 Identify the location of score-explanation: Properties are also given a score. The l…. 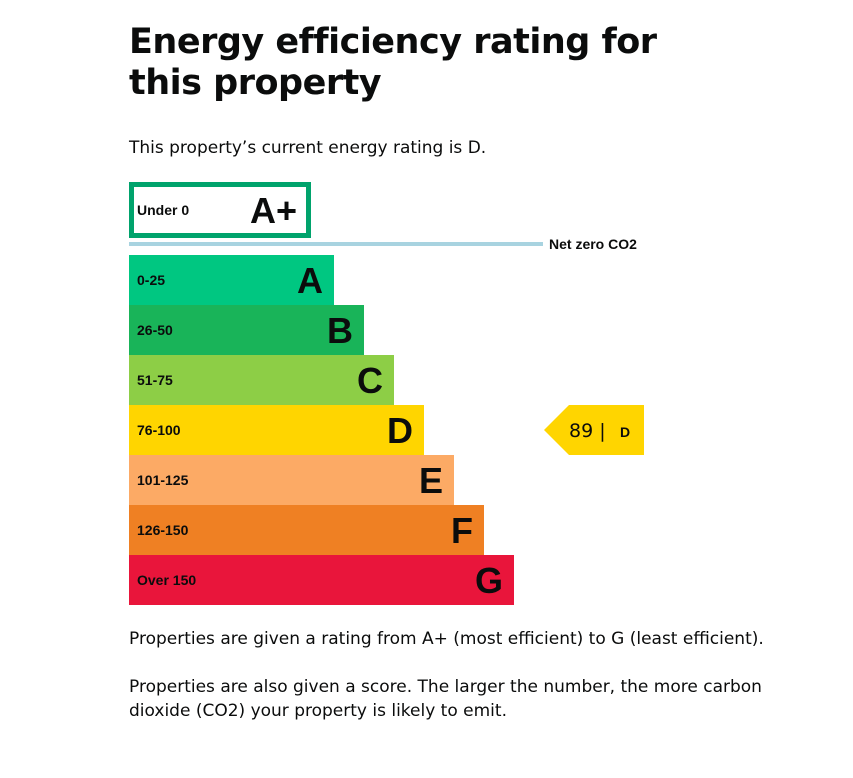
(445, 699).